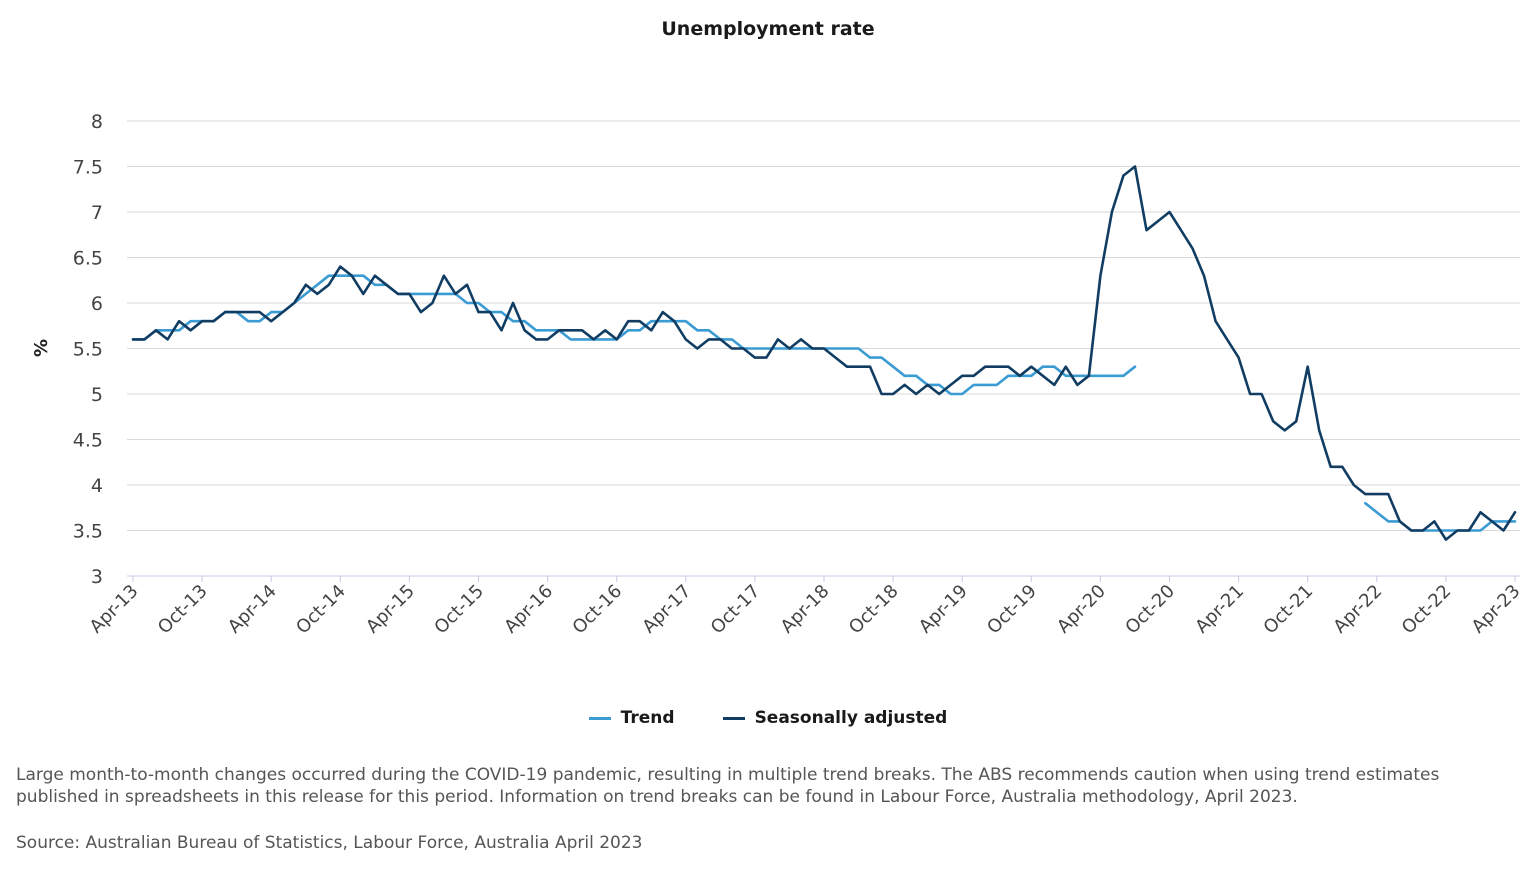 This screenshot has width=1536, height=884. I want to click on y-tick-label: 5, so click(97, 395).